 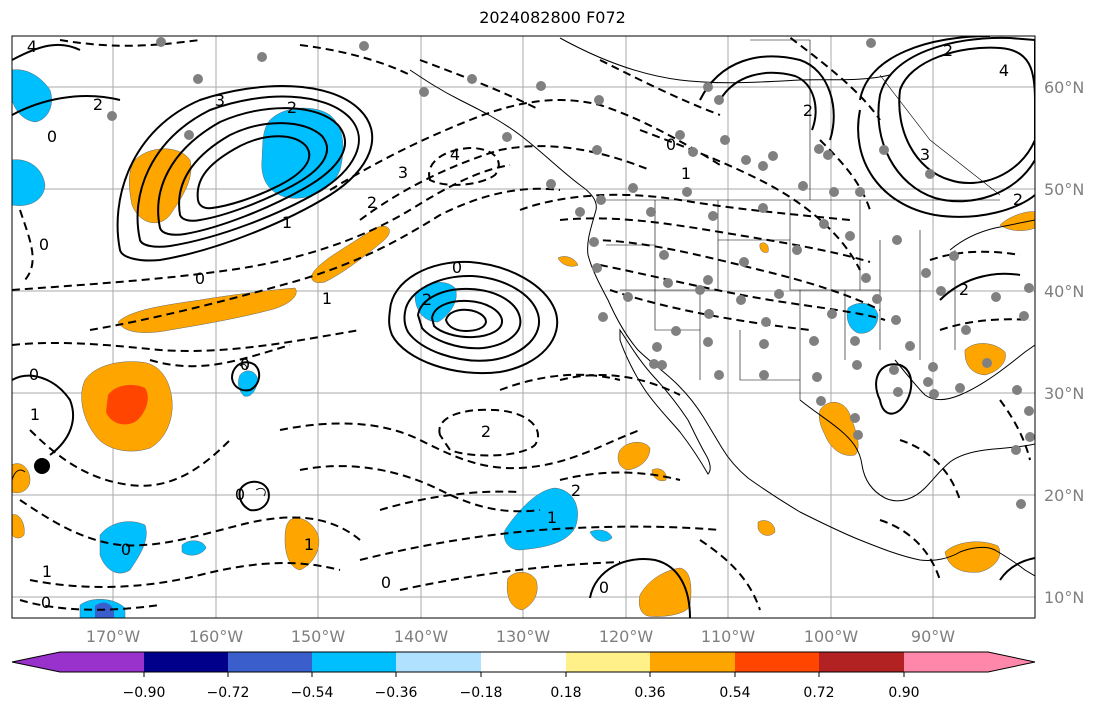 I want to click on colorbar-tick-label: 0.90, so click(x=903, y=693).